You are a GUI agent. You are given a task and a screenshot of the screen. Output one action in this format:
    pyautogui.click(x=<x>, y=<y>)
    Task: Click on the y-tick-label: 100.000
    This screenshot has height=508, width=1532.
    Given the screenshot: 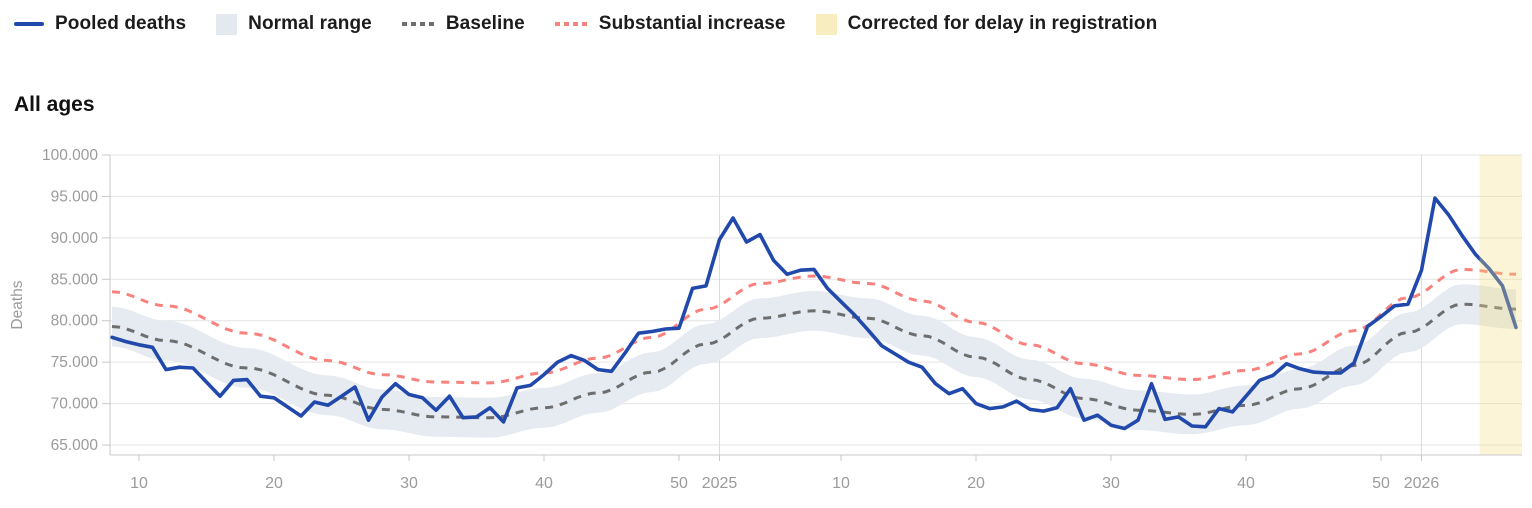 What is the action you would take?
    pyautogui.click(x=70, y=155)
    